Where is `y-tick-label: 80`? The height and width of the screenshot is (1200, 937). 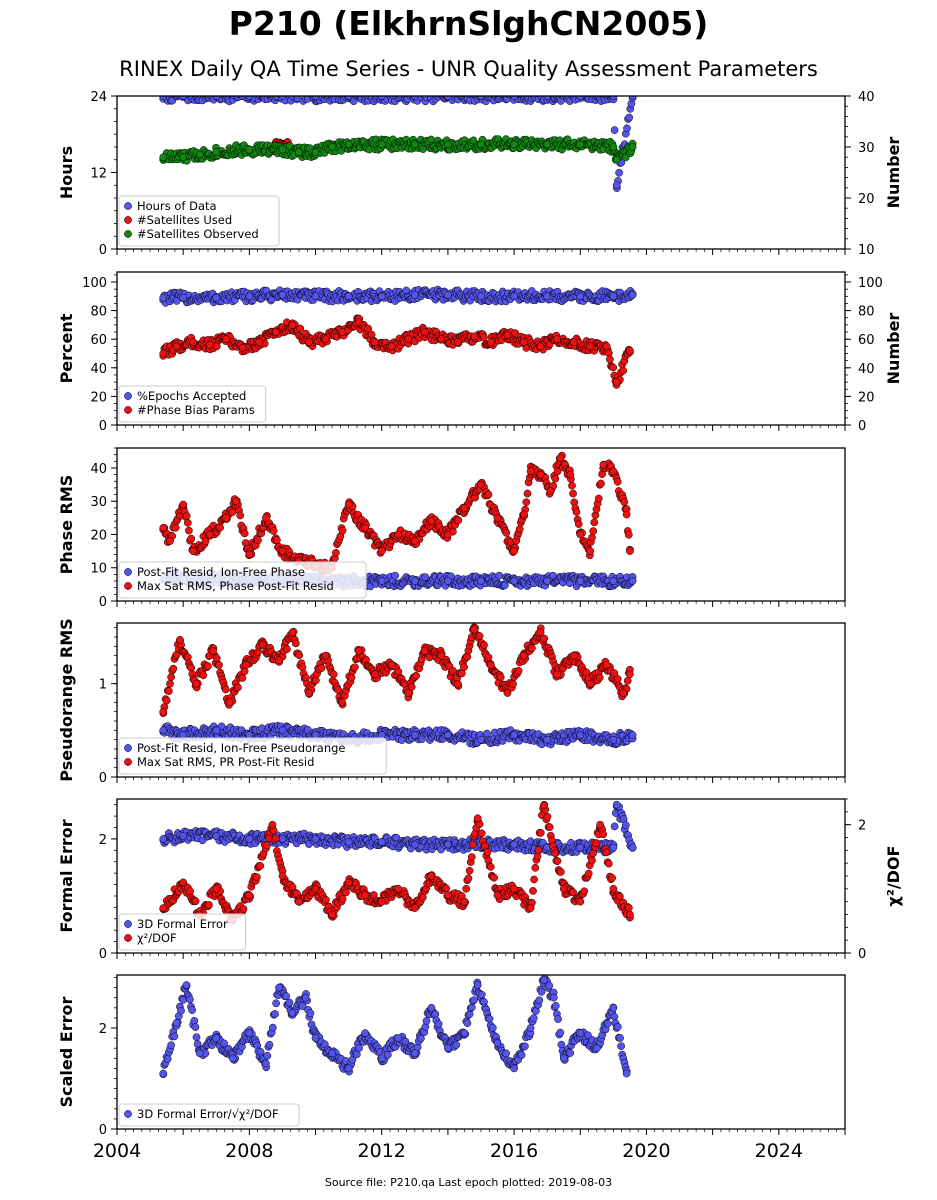
y-tick-label: 80 is located at coordinates (98, 312).